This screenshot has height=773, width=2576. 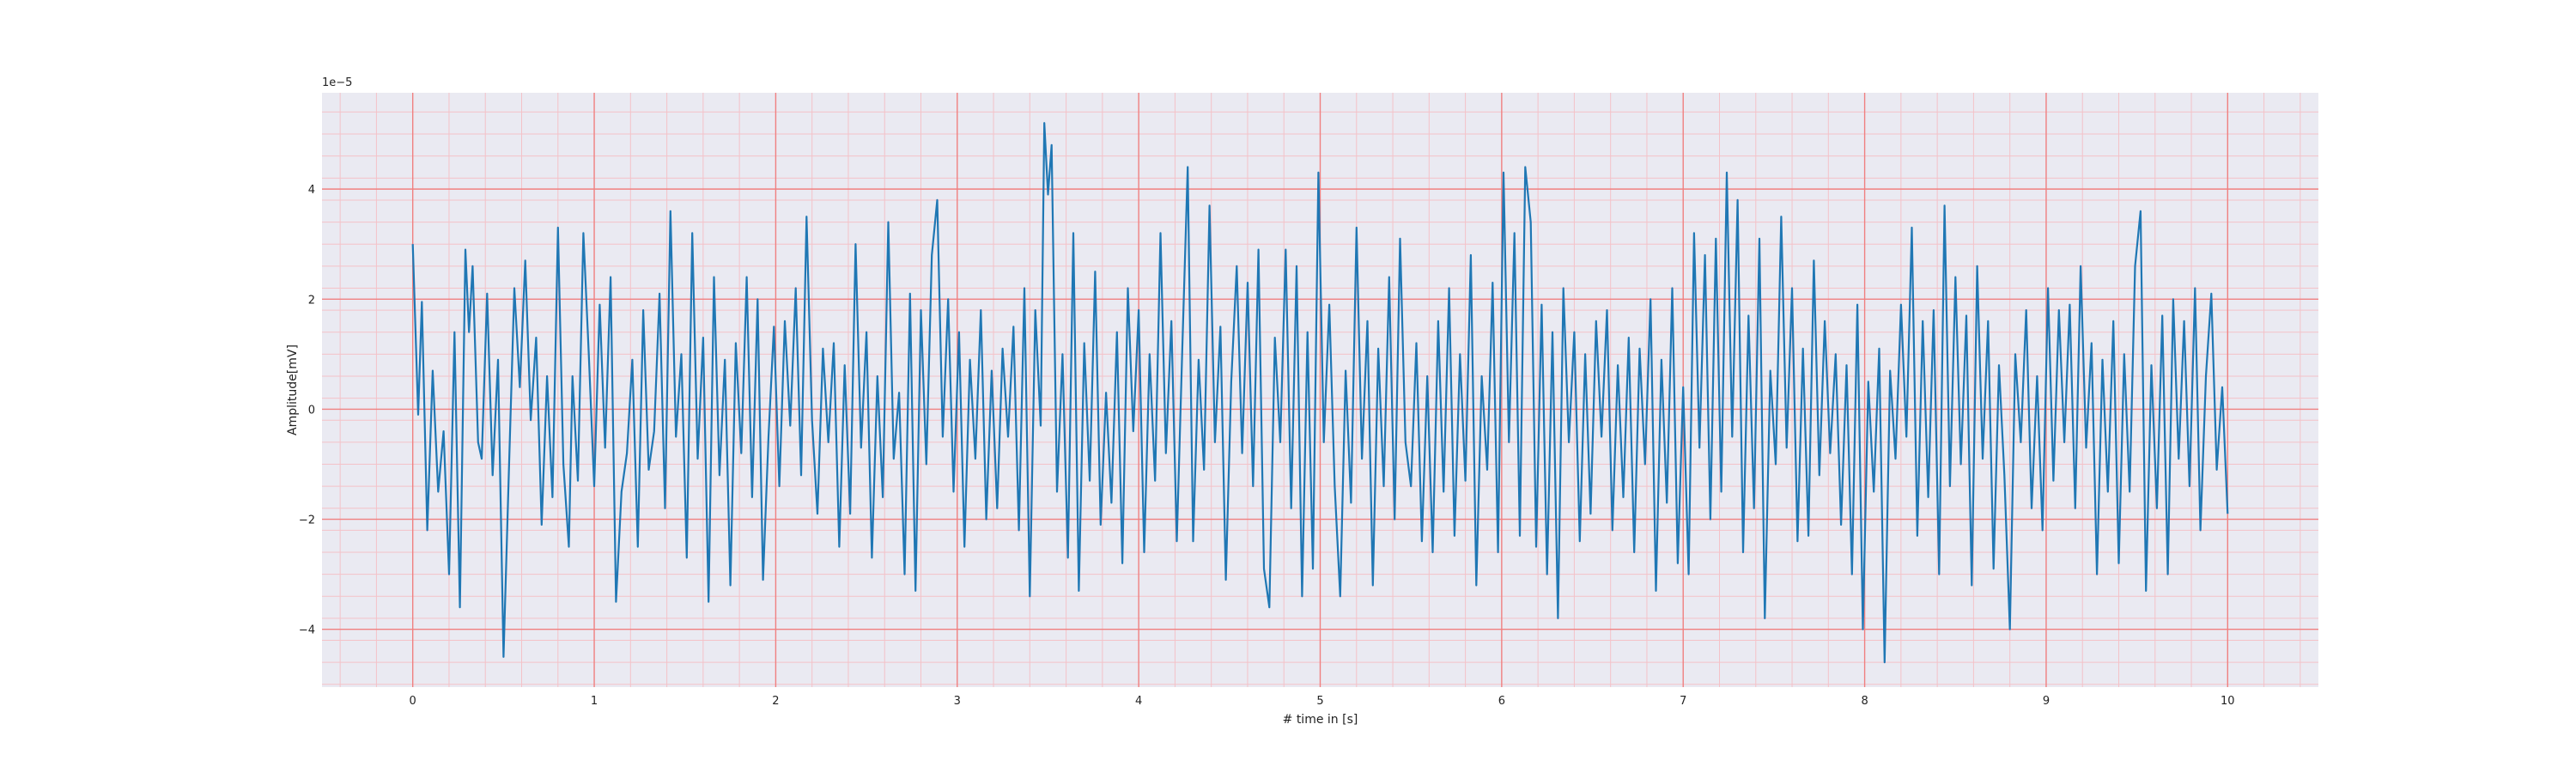 I want to click on x-tick-label: 0, so click(x=413, y=701).